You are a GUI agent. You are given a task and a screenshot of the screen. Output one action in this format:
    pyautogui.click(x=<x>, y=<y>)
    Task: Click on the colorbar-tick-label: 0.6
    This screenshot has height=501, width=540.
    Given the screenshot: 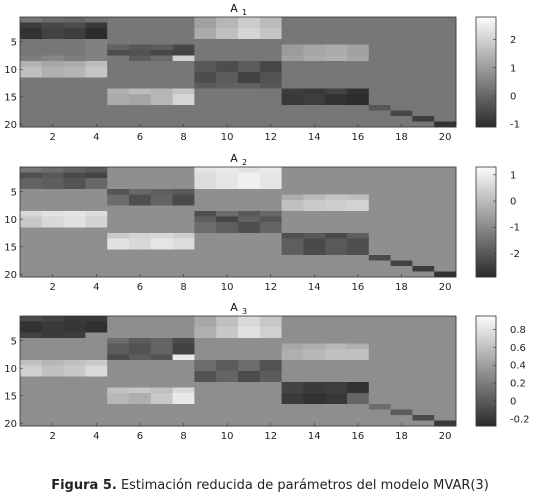 What is the action you would take?
    pyautogui.click(x=518, y=348)
    